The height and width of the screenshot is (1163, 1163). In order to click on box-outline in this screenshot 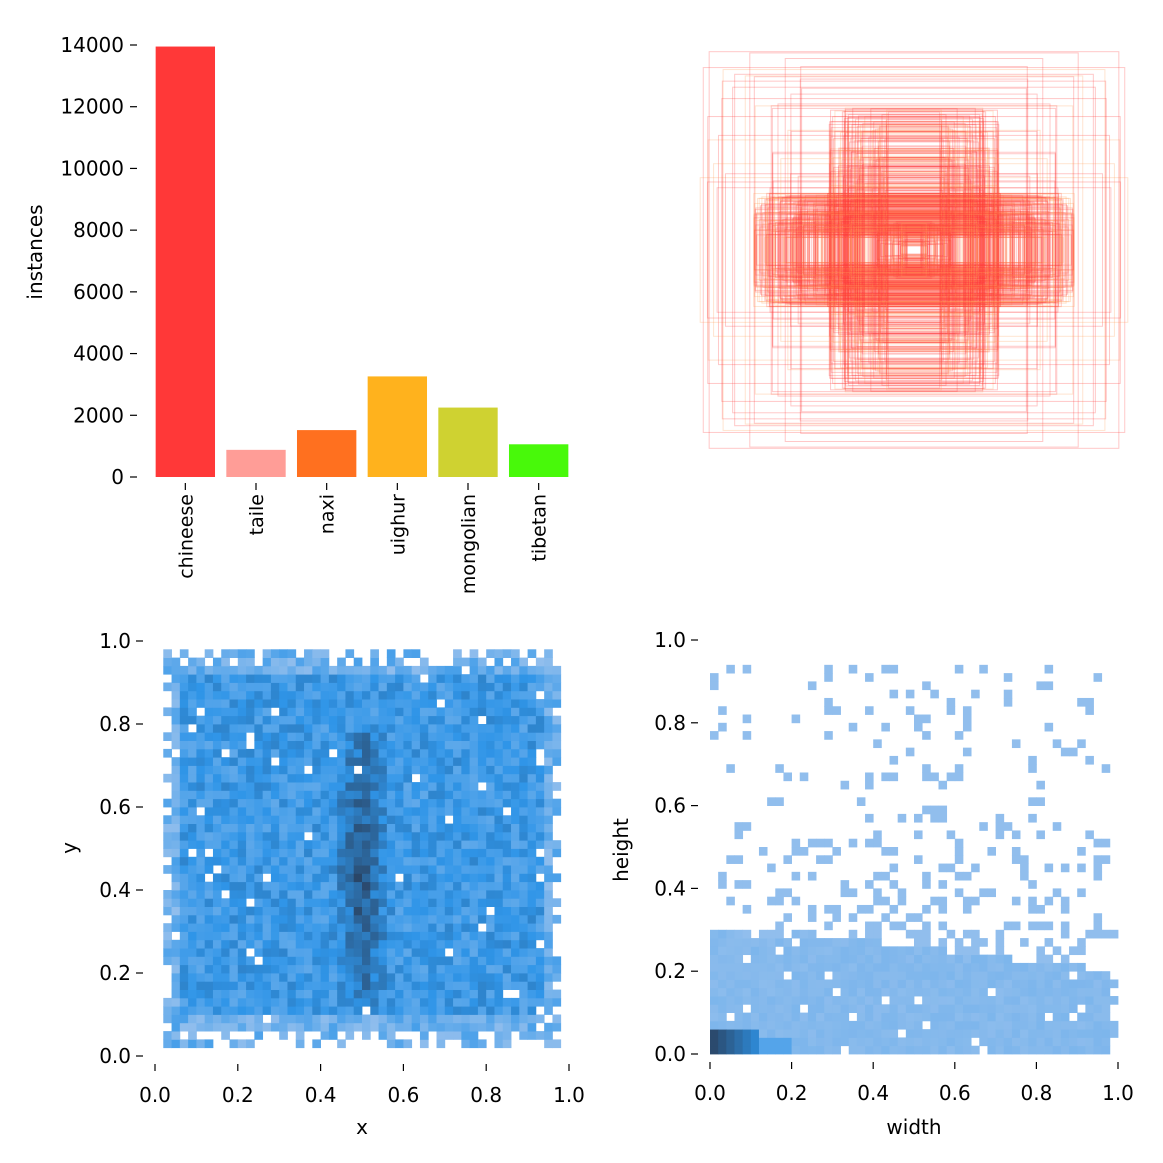, I will do `click(914, 250)`.